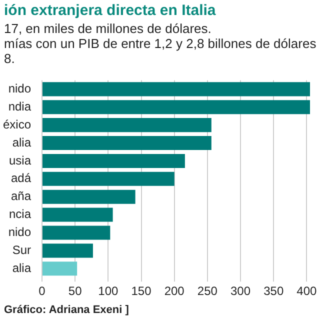 The width and height of the screenshot is (324, 324). I want to click on chart-title: ión extranjera directa en Italia, so click(110, 10).